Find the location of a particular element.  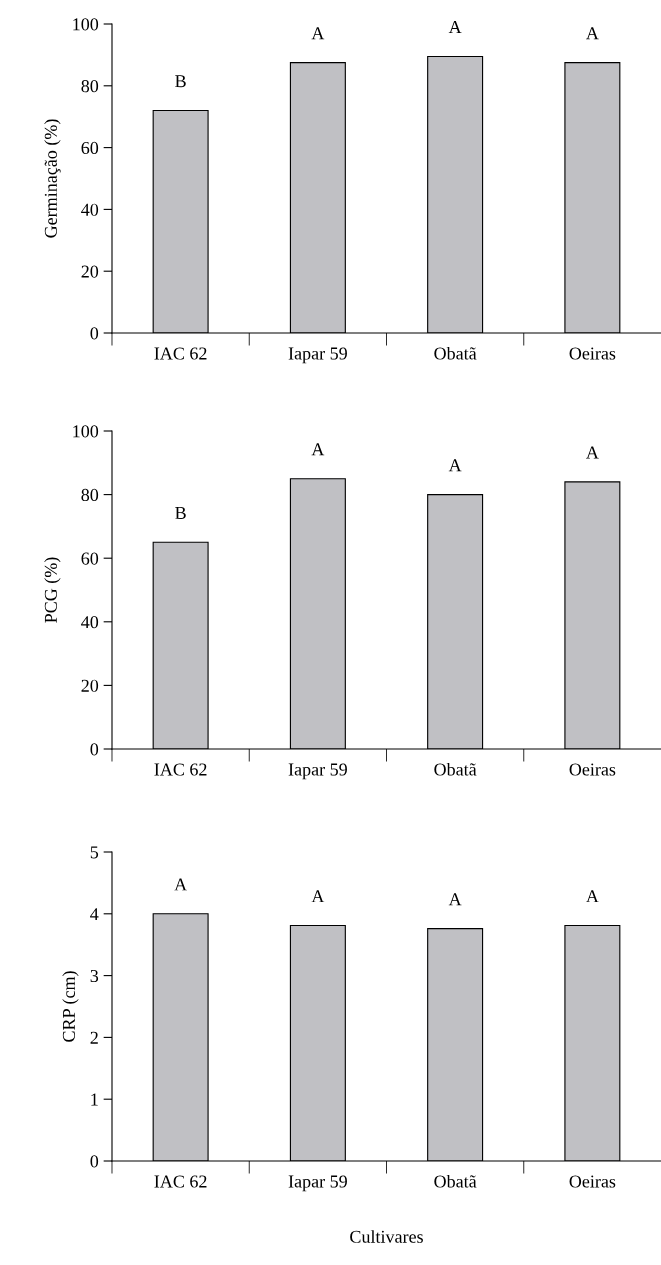

y-tick-label: 4 is located at coordinates (94, 914).